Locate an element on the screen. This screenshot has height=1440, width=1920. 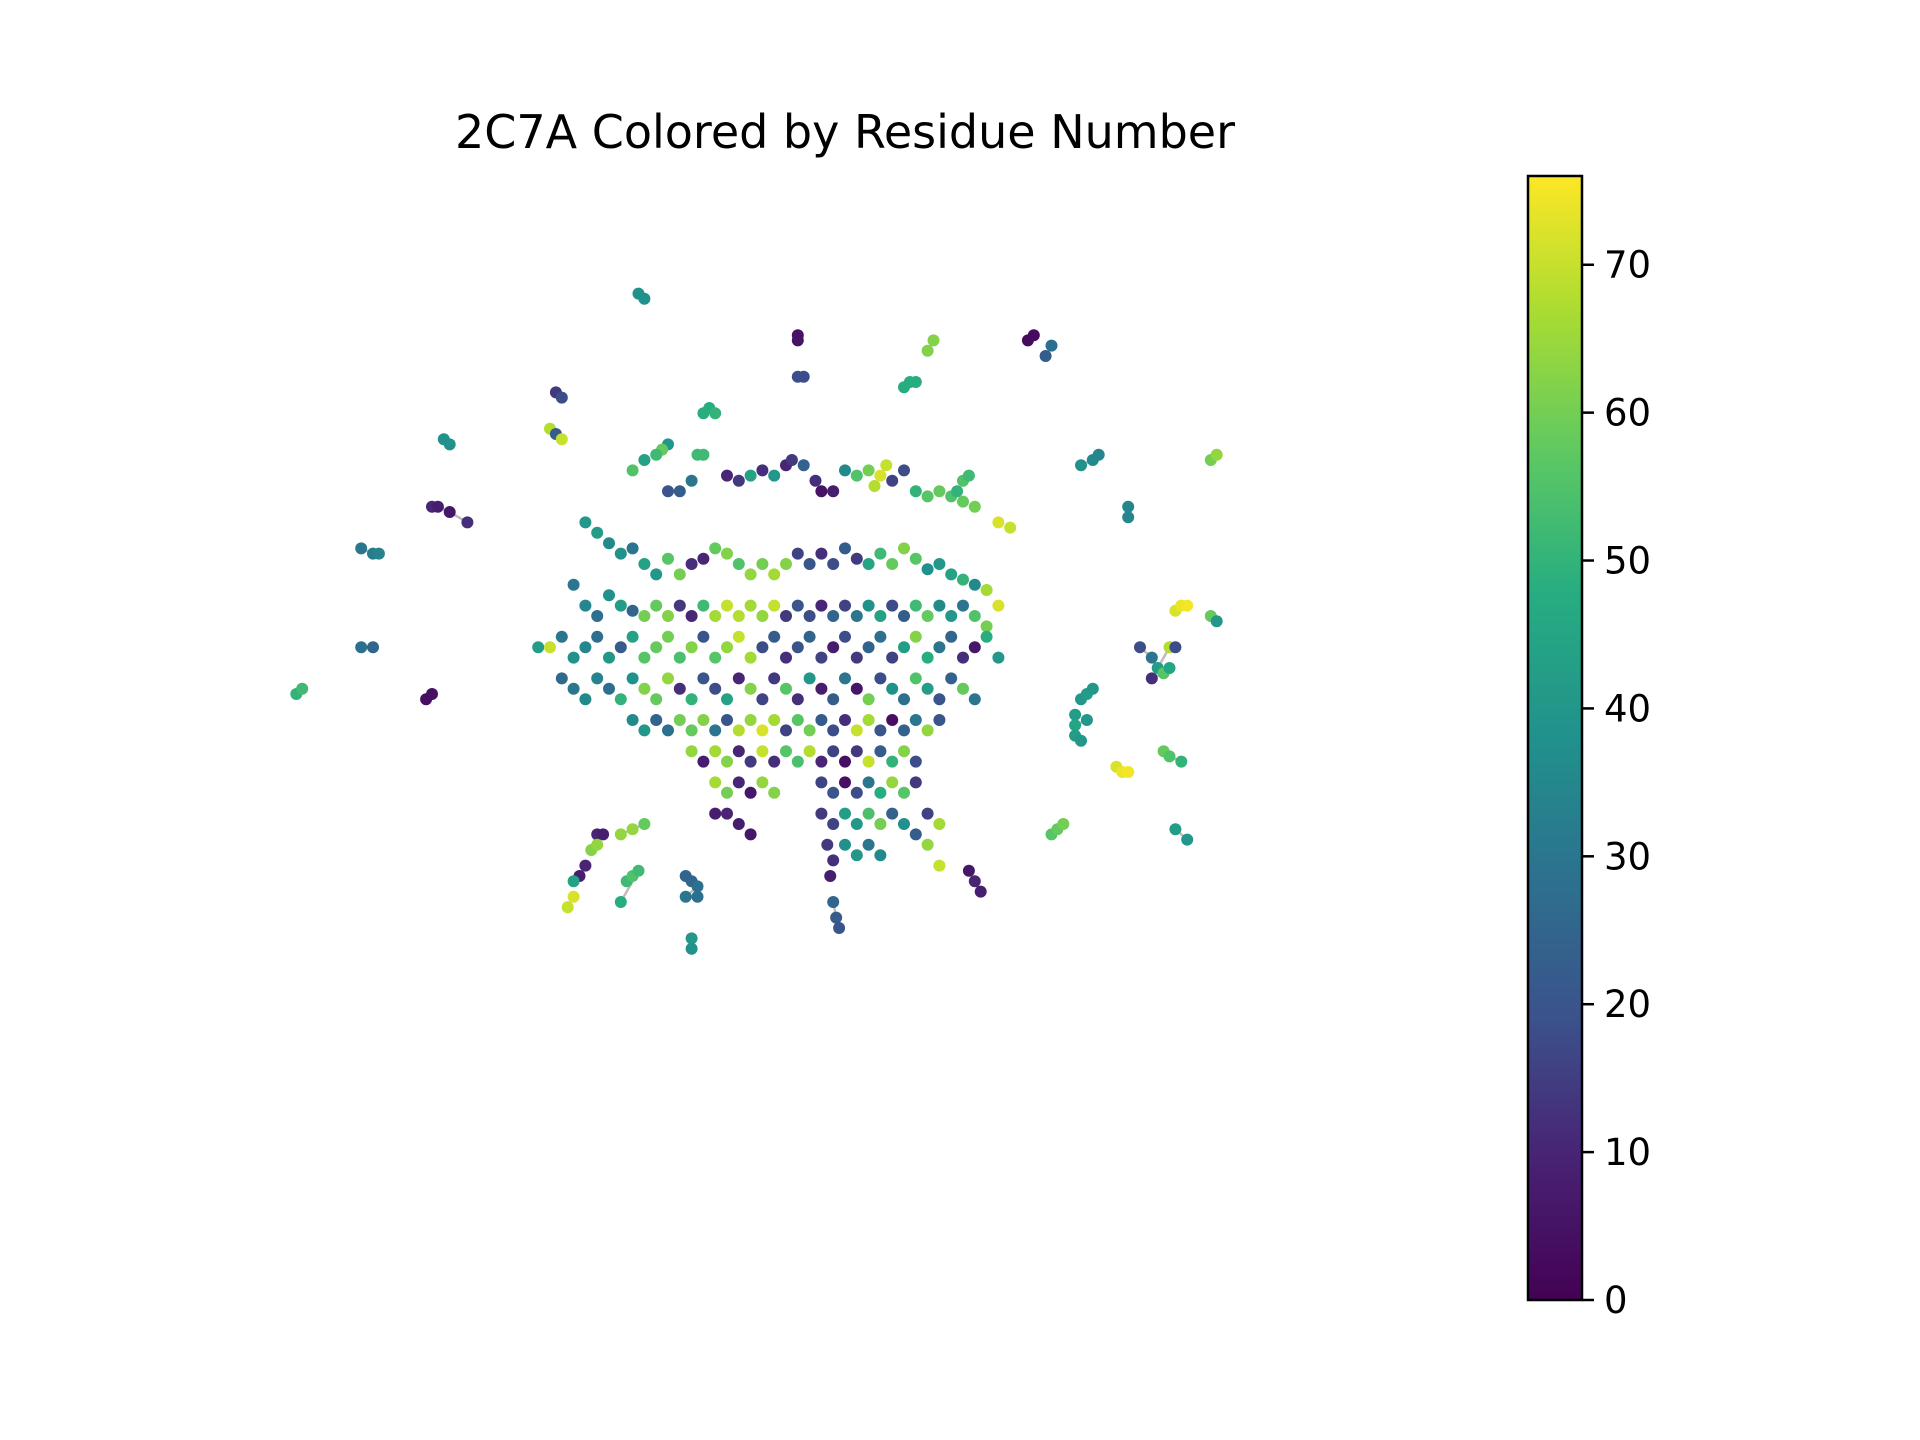
colorbar: 0 10 20 30 40 50 60 70 is located at coordinates (1588, 748).